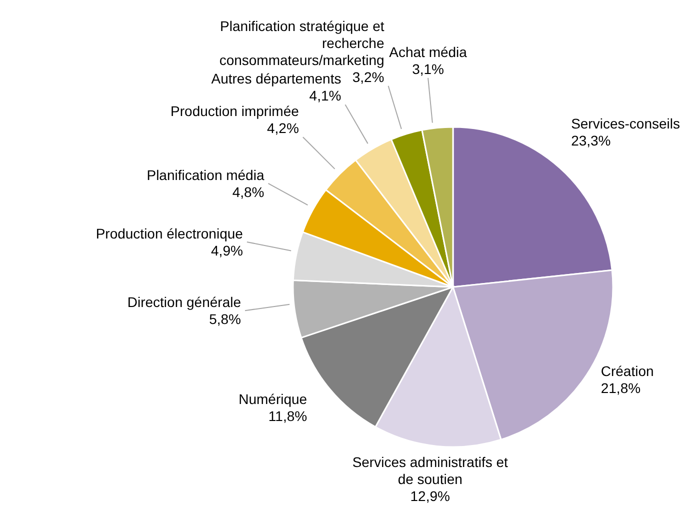  I want to click on slice-label: Production électronique, so click(170, 233).